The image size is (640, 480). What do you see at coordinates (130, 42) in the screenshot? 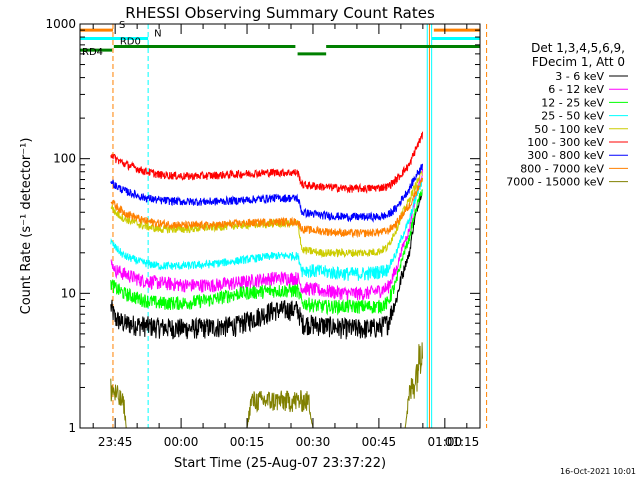
I see `flag-label-rd0: RD0` at bounding box center [130, 42].